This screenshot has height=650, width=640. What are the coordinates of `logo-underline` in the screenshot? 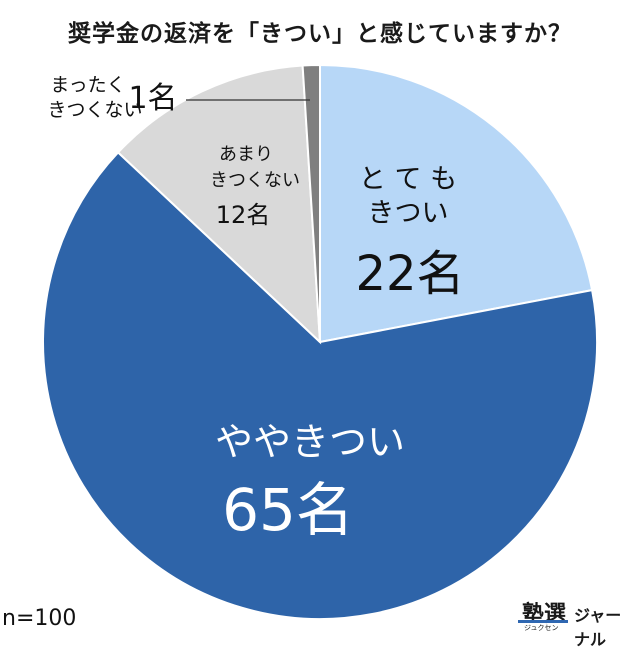 It's located at (543, 621).